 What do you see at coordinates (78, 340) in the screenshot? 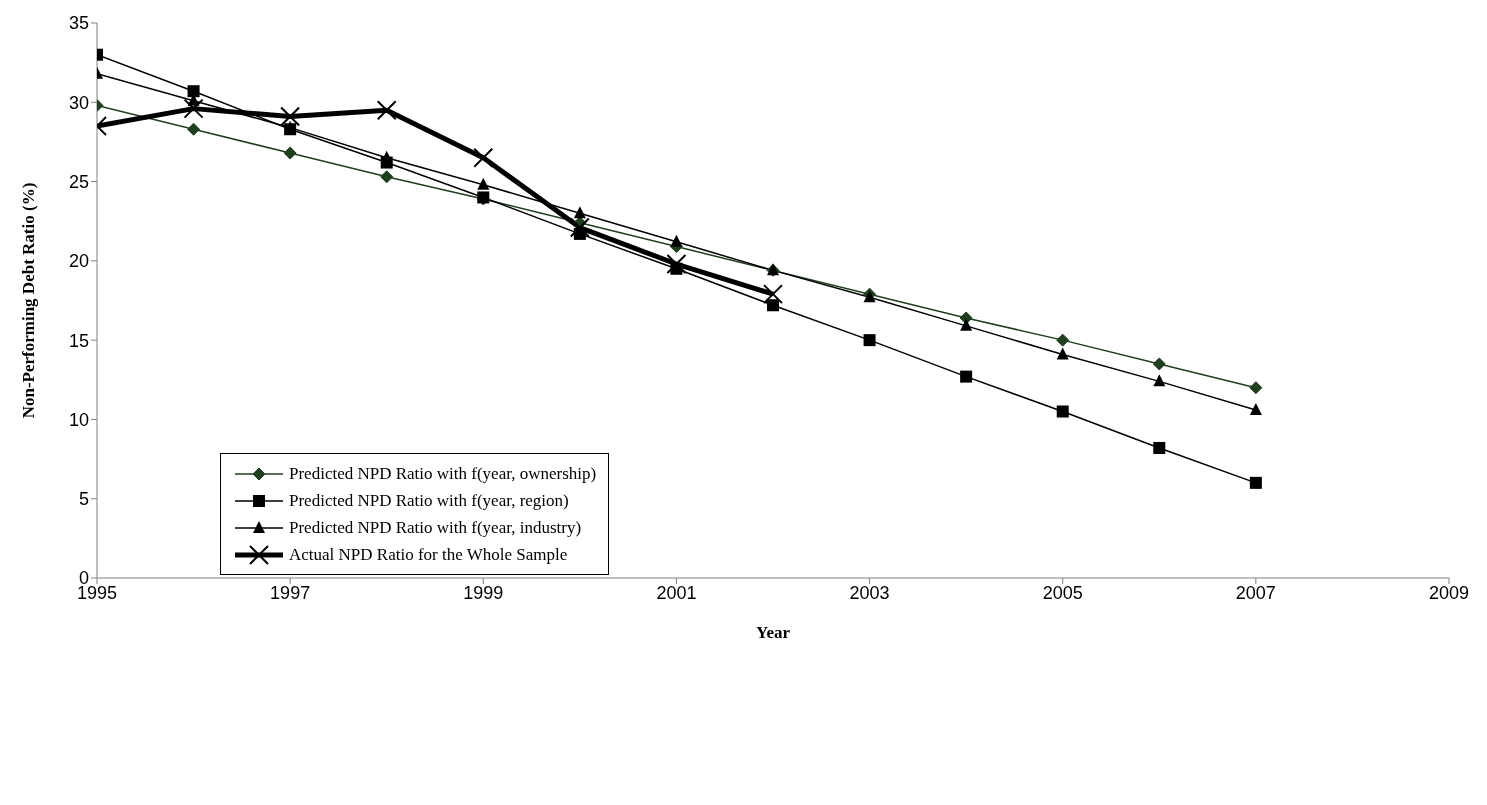
I see `y-tick-label: 15` at bounding box center [78, 340].